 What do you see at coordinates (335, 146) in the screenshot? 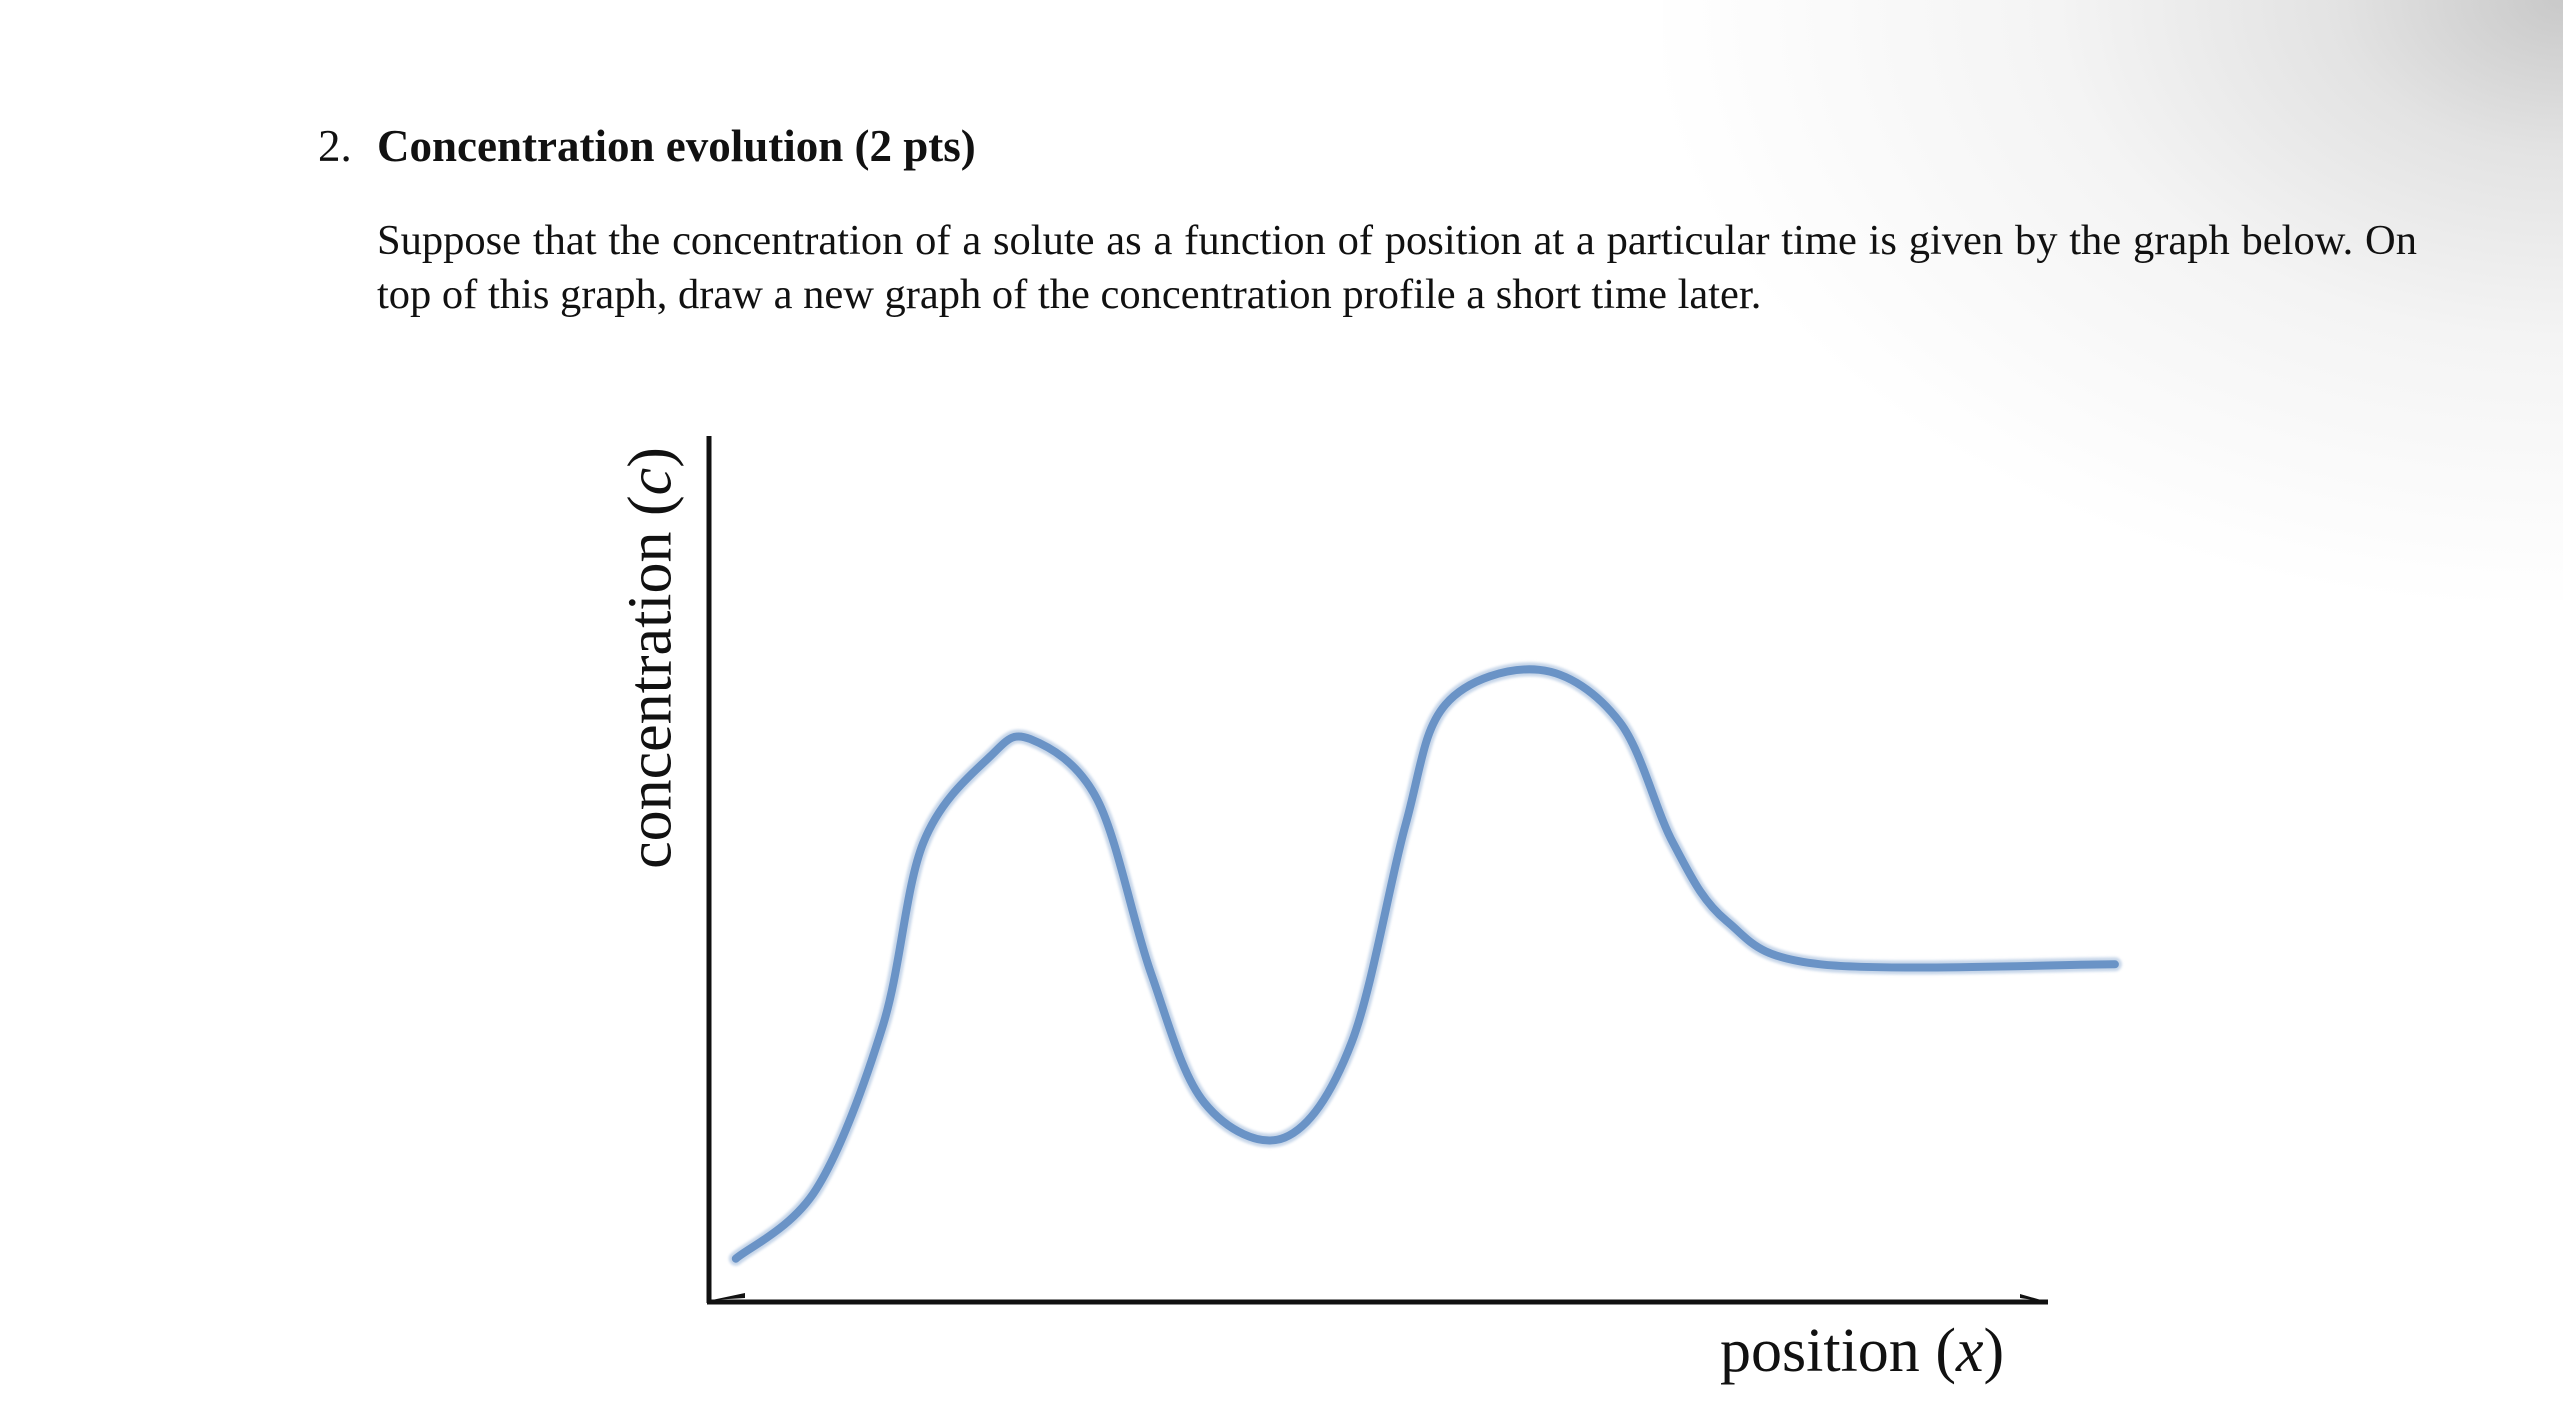
I see `problem-number: 2.` at bounding box center [335, 146].